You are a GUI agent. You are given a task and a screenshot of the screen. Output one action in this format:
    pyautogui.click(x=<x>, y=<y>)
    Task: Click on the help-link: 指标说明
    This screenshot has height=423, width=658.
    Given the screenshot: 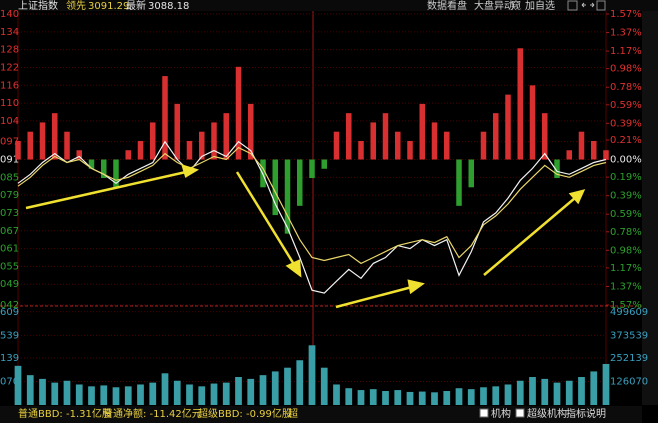 What is the action you would take?
    pyautogui.click(x=586, y=413)
    